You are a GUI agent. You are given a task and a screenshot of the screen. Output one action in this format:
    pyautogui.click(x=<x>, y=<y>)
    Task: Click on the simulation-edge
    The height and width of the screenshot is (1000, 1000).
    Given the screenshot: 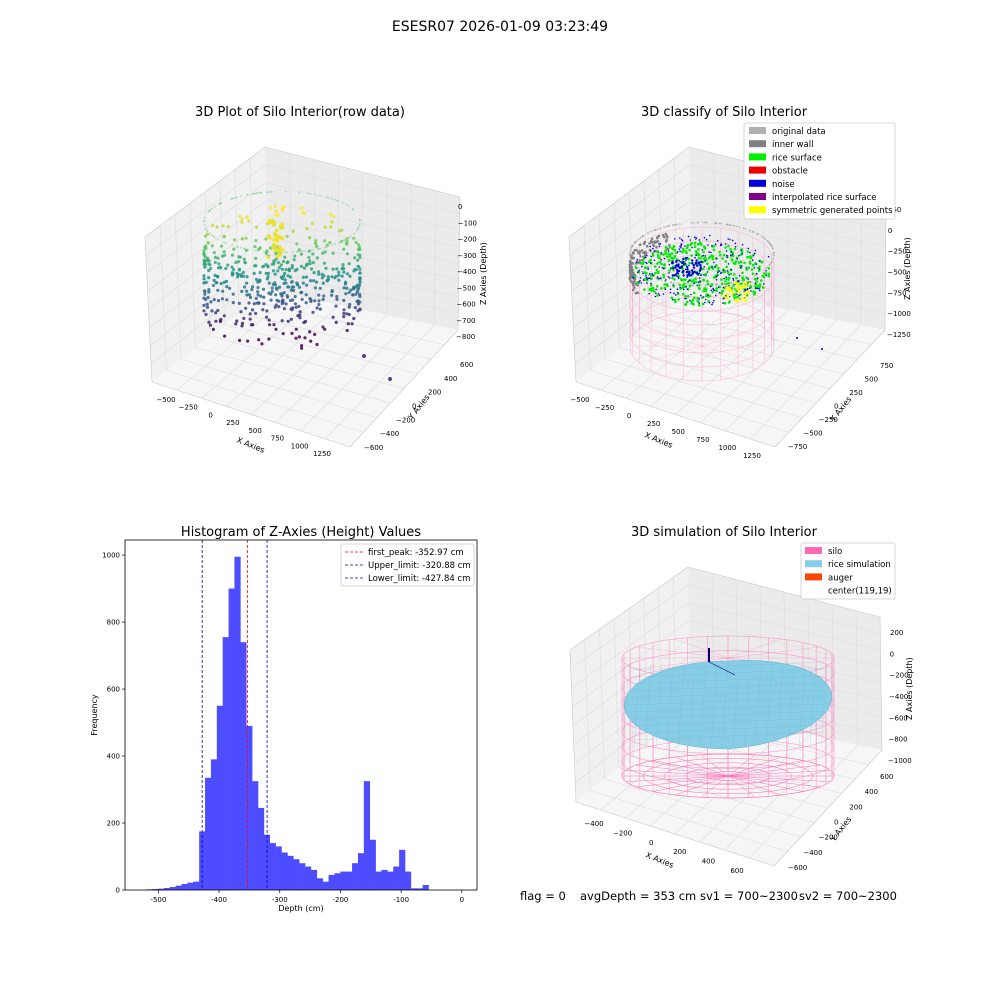 What is the action you would take?
    pyautogui.click(x=881, y=683)
    